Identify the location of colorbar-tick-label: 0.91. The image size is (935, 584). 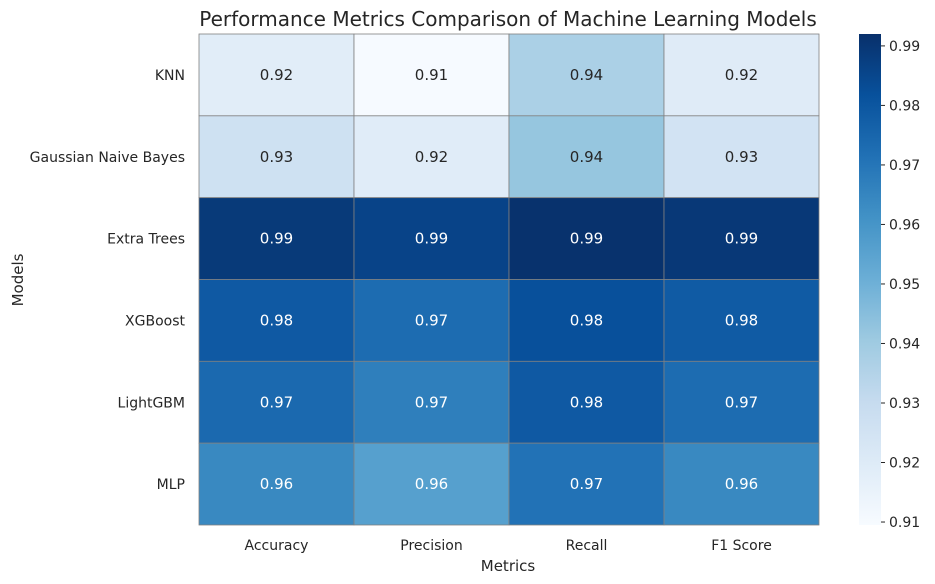
(904, 523).